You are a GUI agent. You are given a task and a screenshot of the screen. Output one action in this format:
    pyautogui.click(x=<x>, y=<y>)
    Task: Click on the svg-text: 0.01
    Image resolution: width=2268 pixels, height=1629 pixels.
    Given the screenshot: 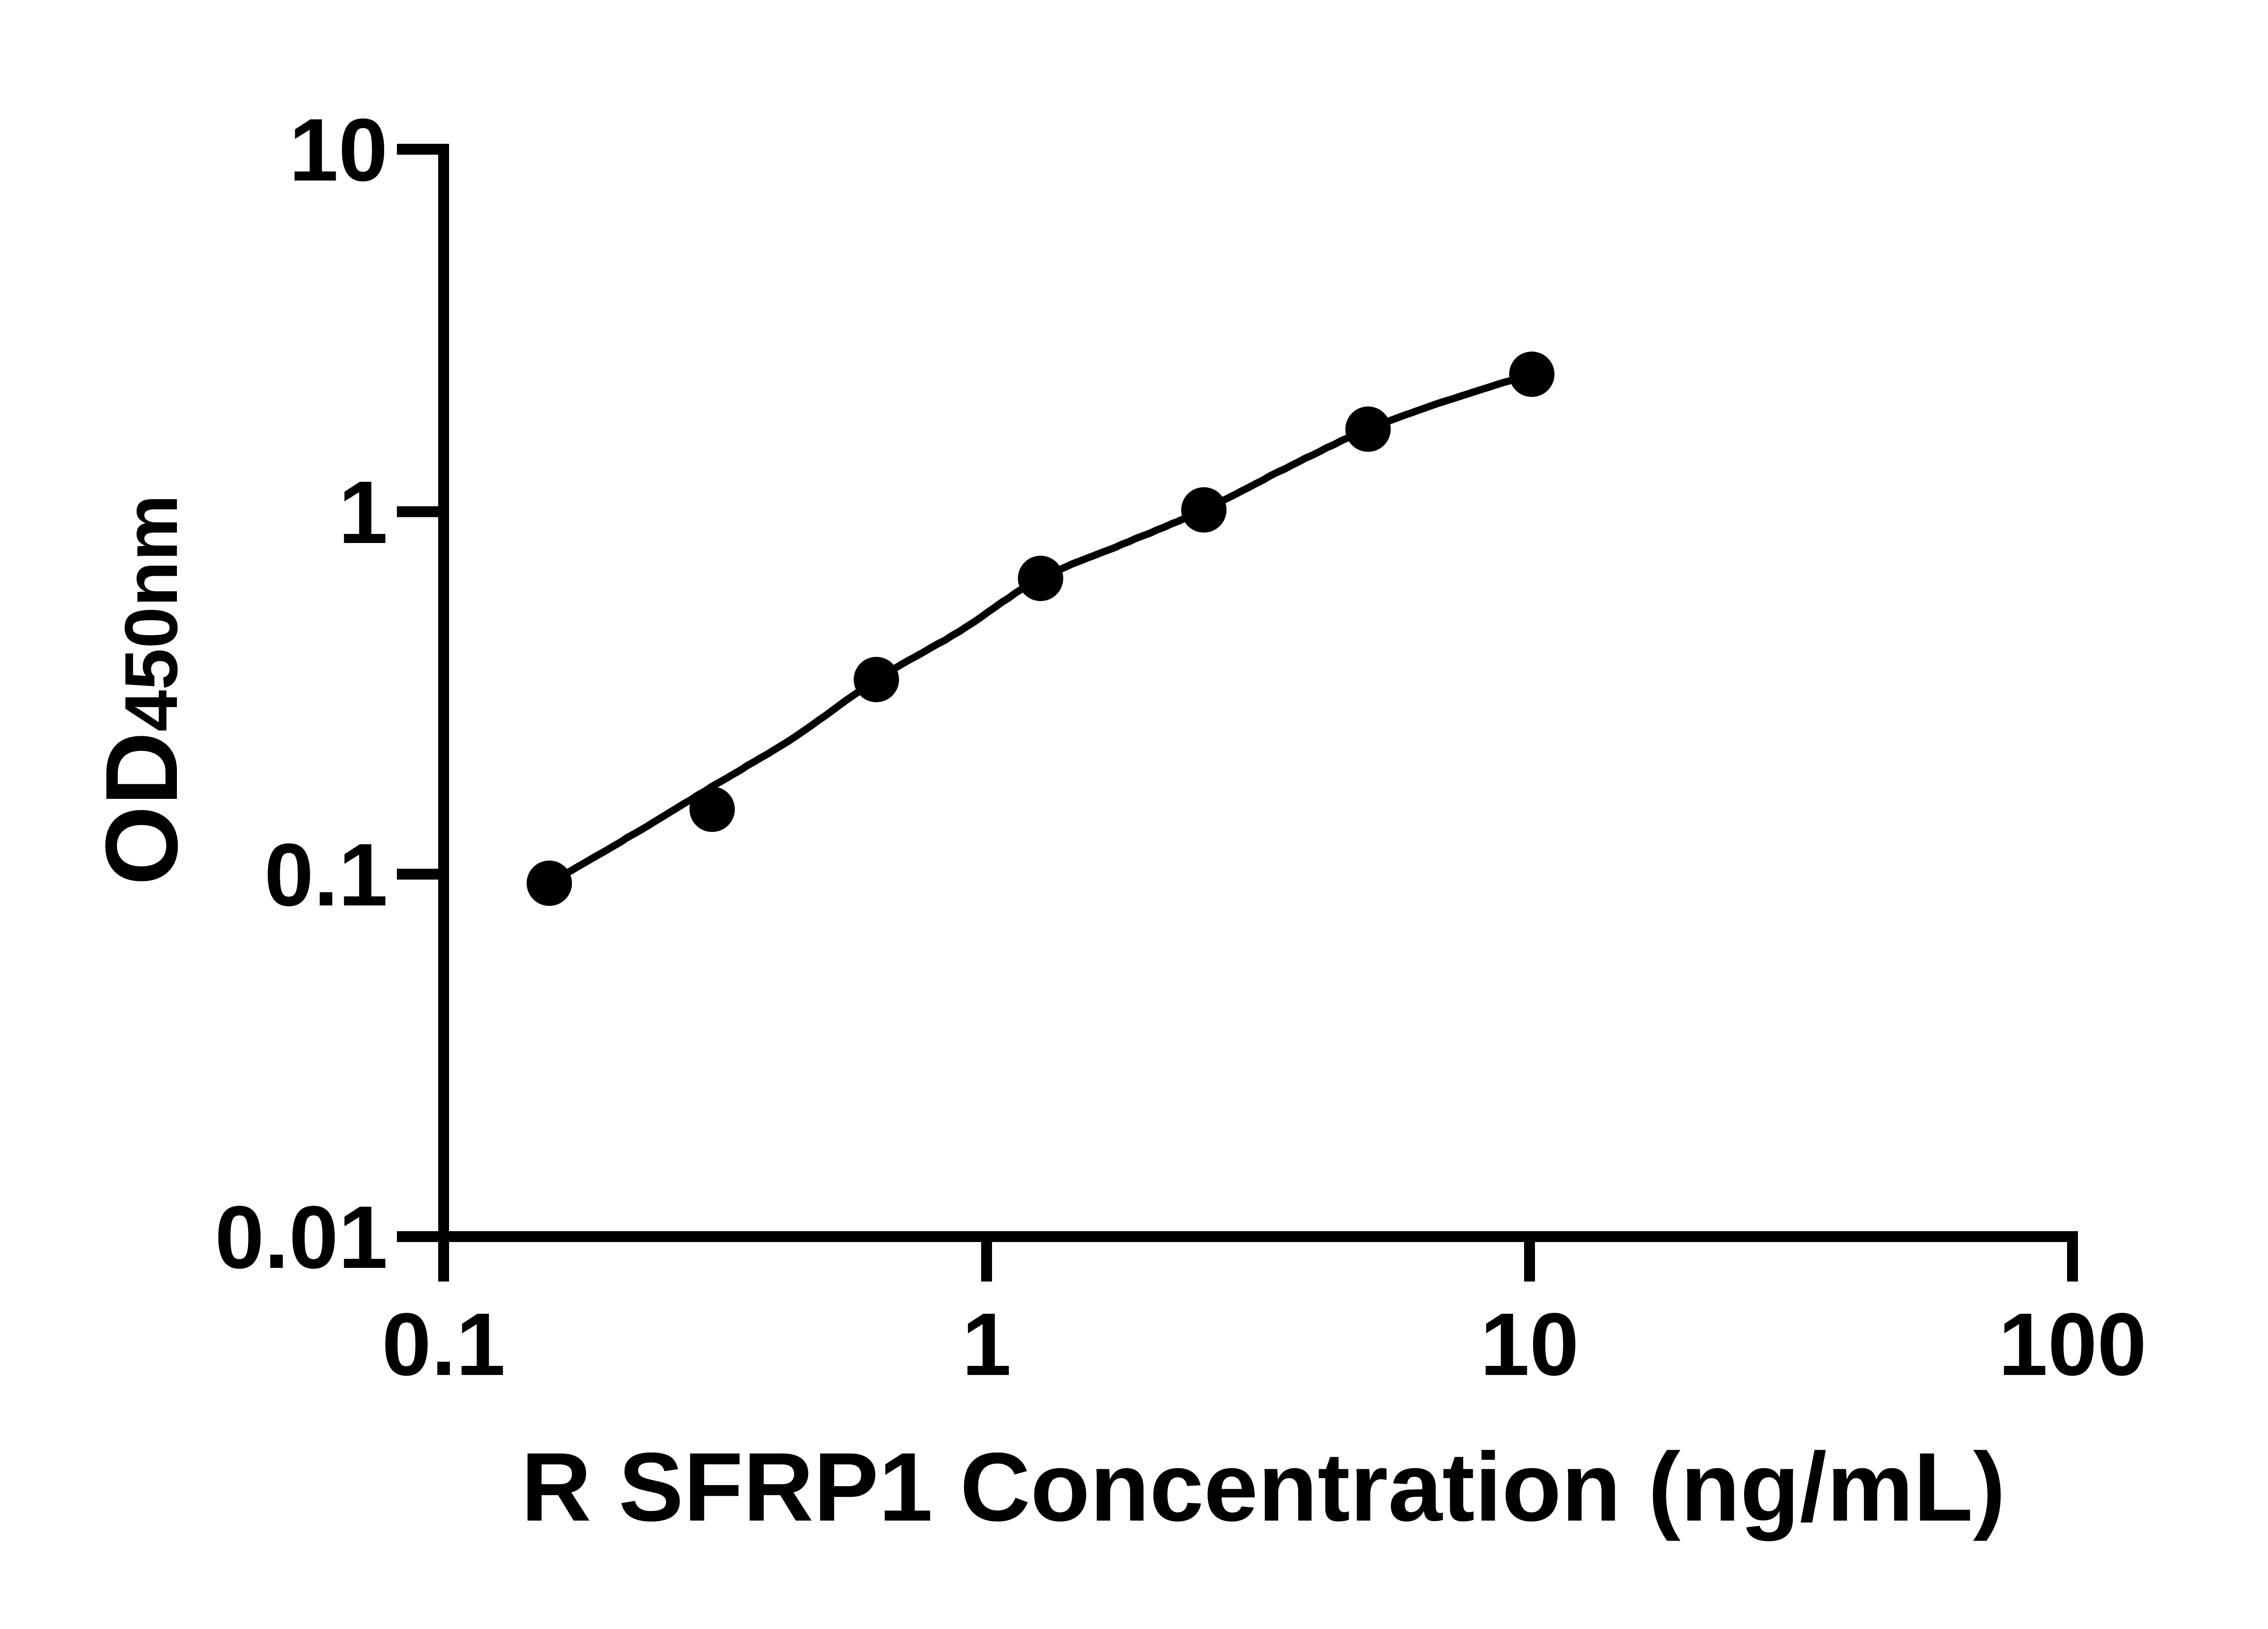 What is the action you would take?
    pyautogui.click(x=302, y=1237)
    